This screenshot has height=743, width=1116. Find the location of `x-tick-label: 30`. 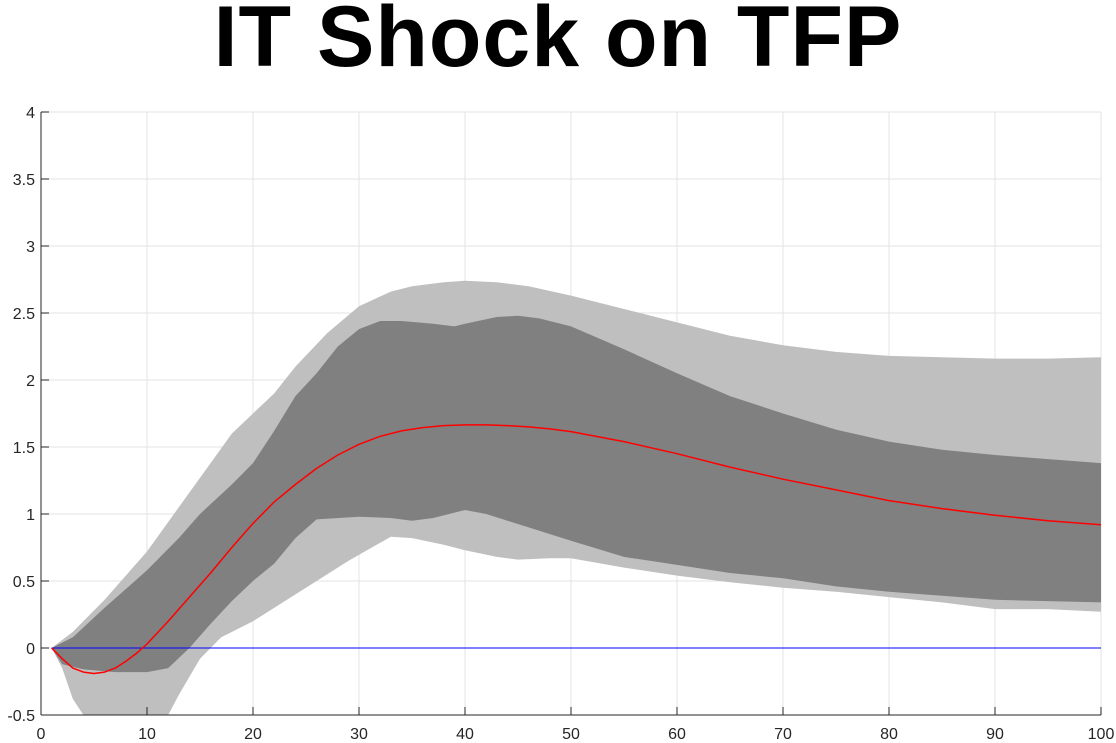

x-tick-label: 30 is located at coordinates (359, 734).